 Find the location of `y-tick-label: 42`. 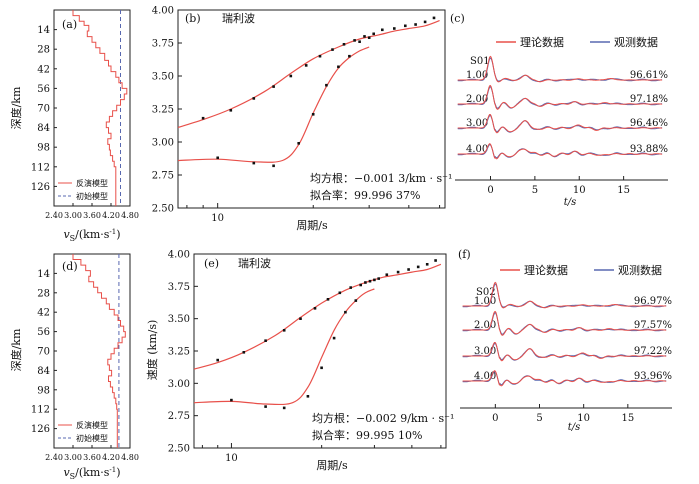

y-tick-label: 42 is located at coordinates (43, 313).